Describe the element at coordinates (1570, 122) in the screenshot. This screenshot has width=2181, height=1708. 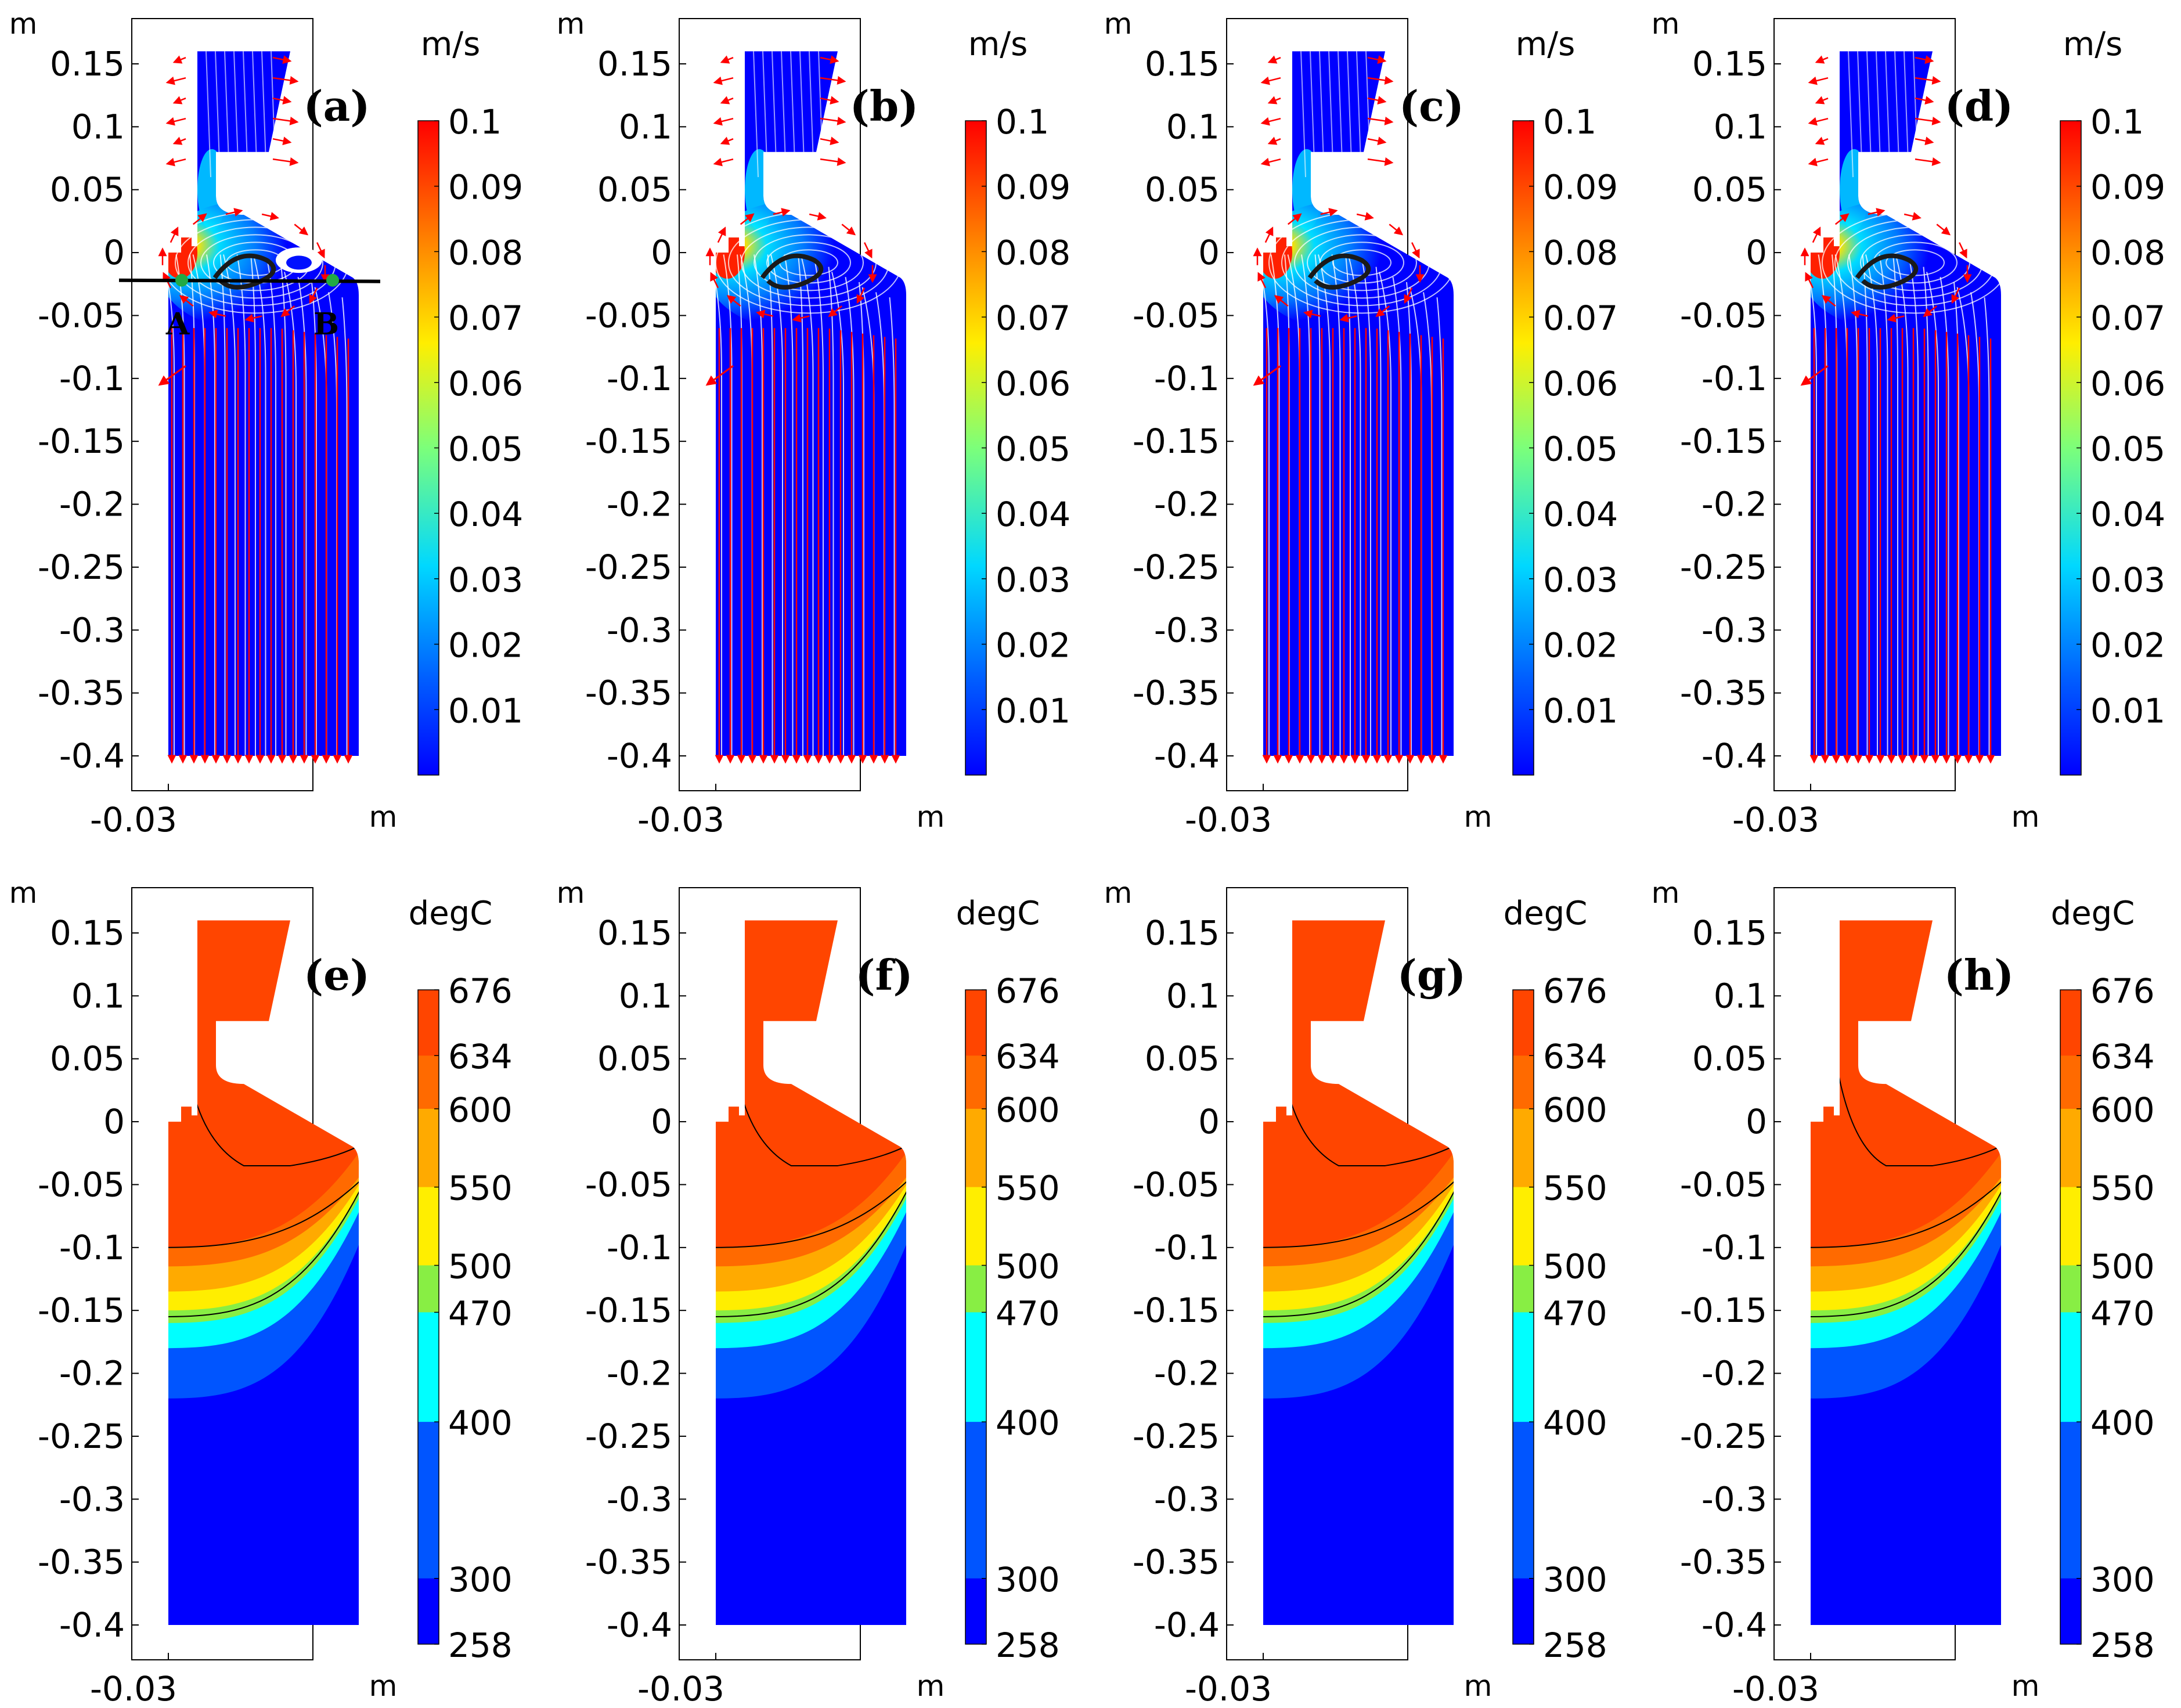
I see `colorbar-tick-label: 0.1` at that location.